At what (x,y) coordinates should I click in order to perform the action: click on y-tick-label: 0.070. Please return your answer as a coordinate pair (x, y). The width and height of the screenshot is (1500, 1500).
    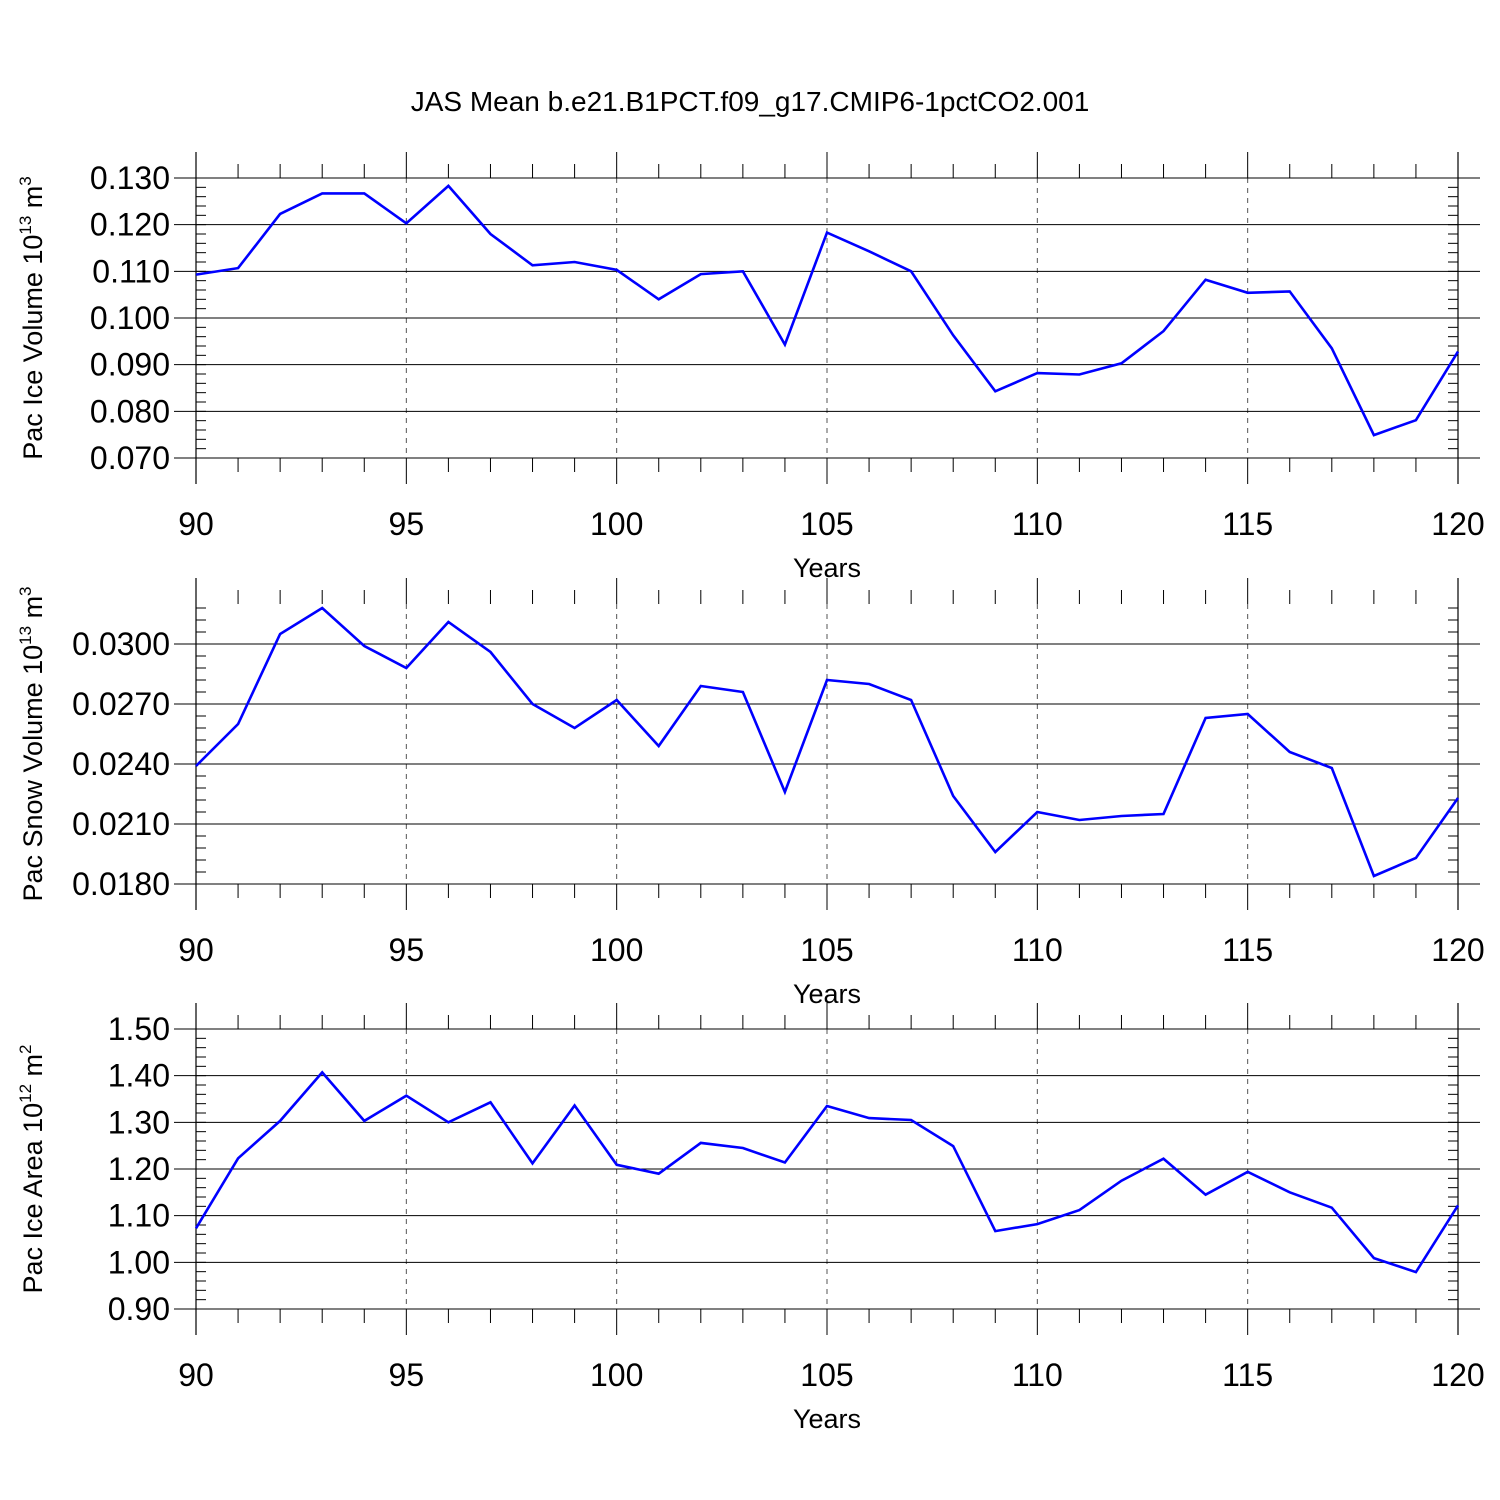
    Looking at the image, I should click on (130, 458).